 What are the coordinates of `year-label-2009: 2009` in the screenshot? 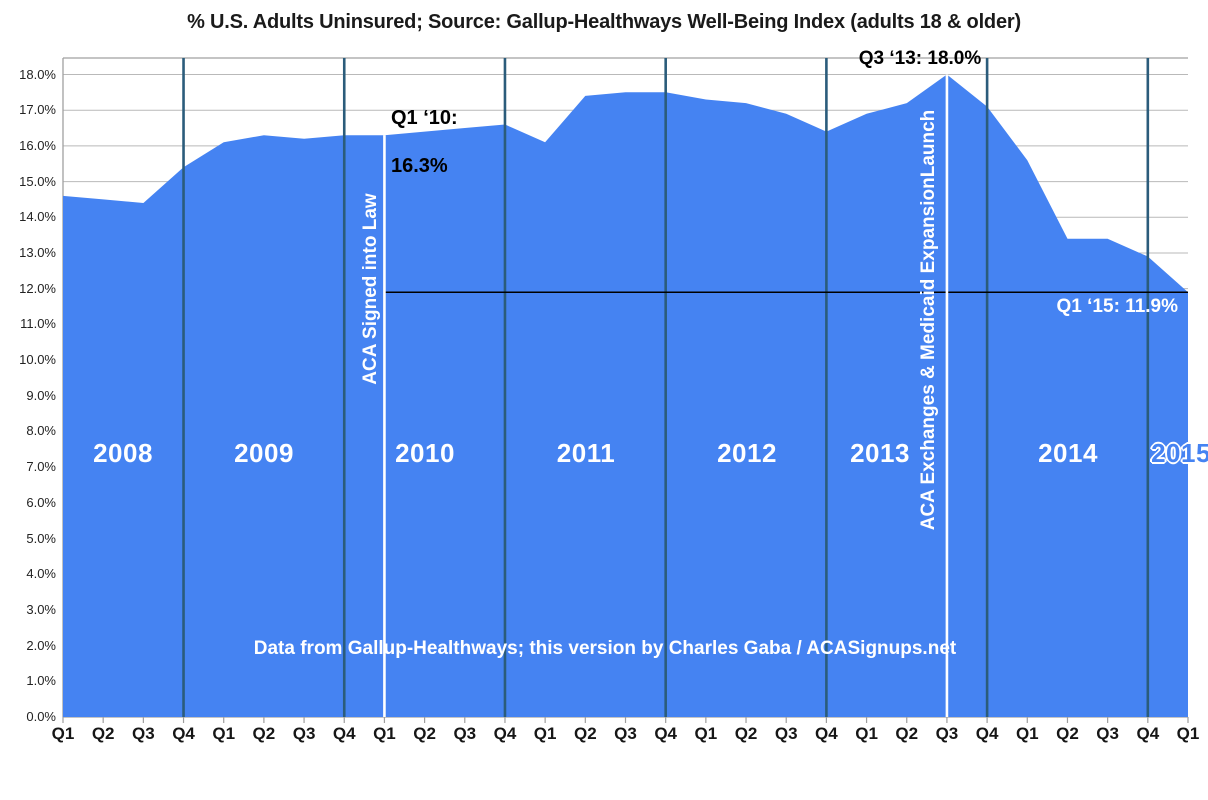 It's located at (264, 453).